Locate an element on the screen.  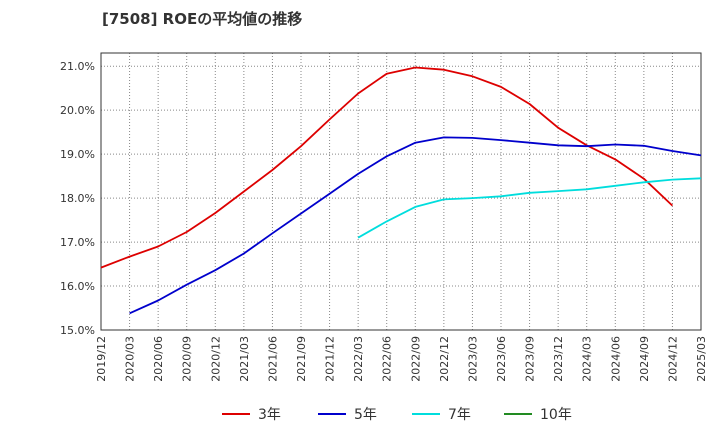
x-tick-label: 2019/12 is located at coordinates (101, 359).